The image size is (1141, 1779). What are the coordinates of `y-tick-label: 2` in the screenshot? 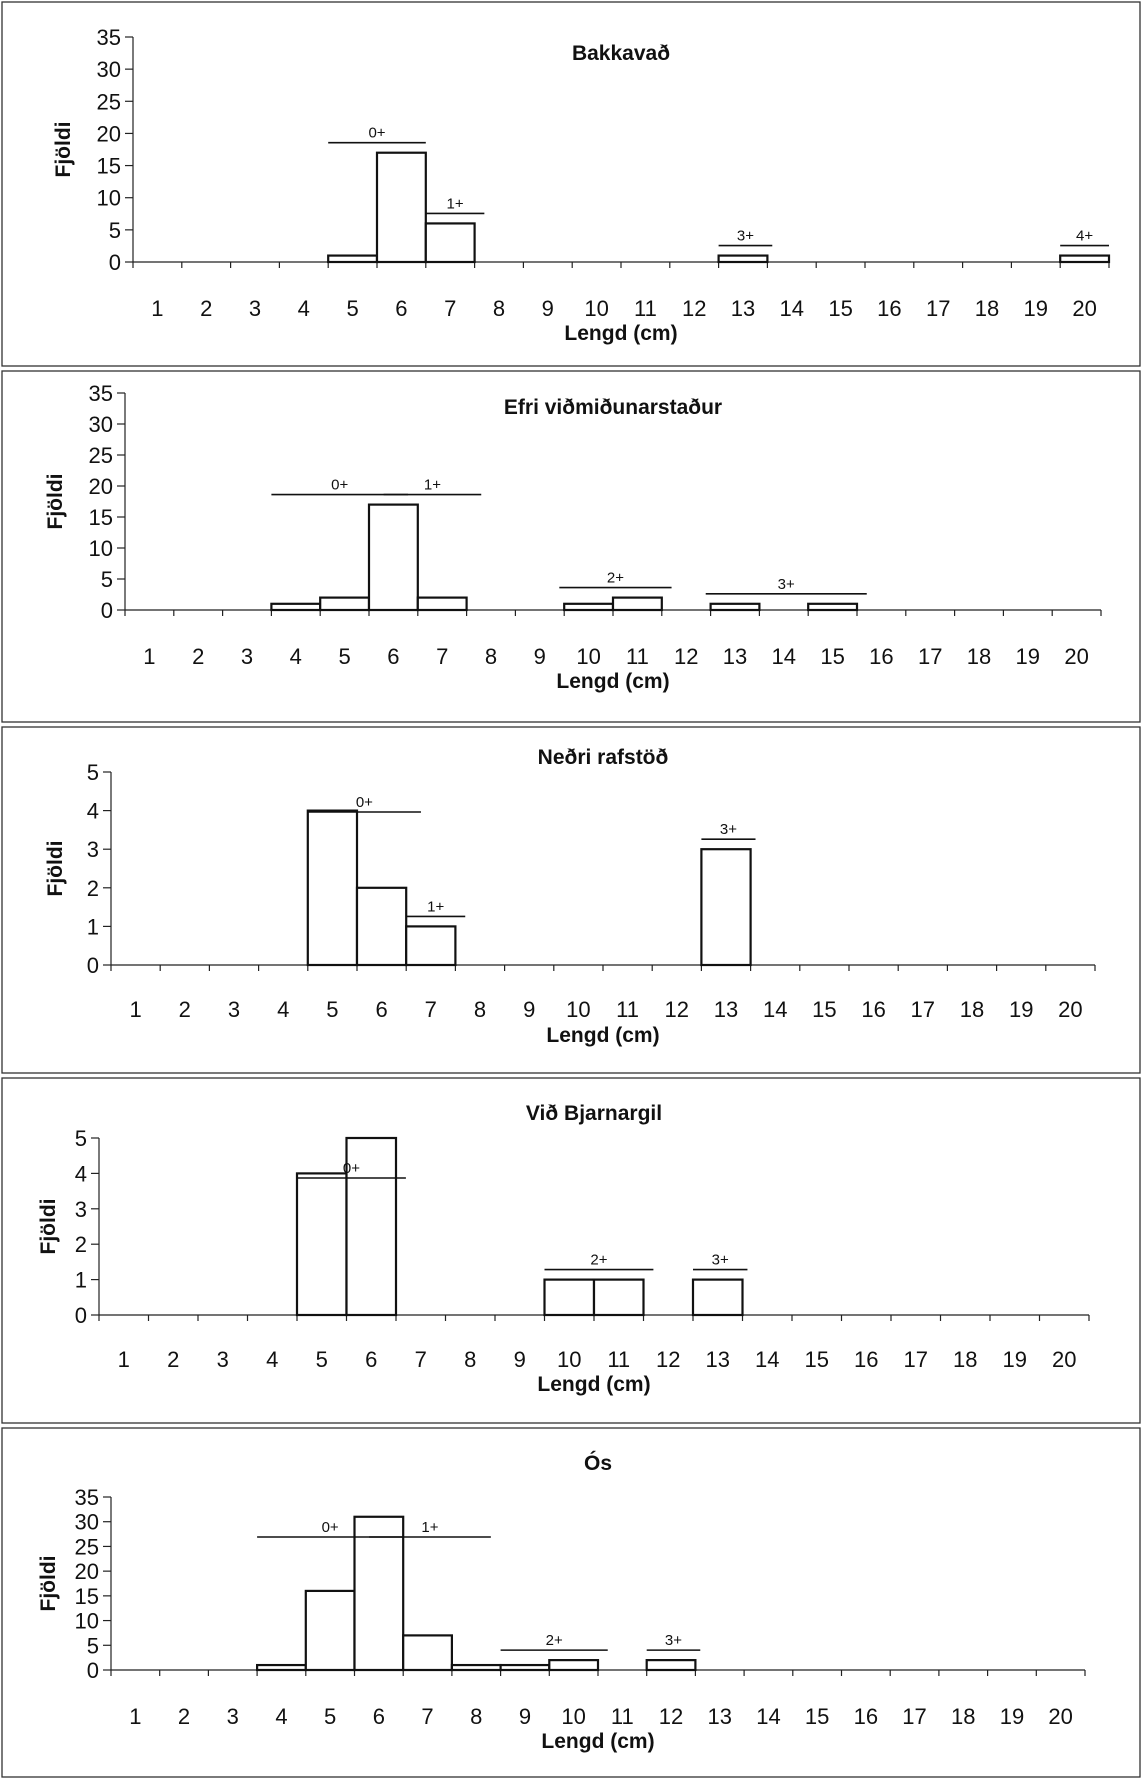 It's located at (81, 1244).